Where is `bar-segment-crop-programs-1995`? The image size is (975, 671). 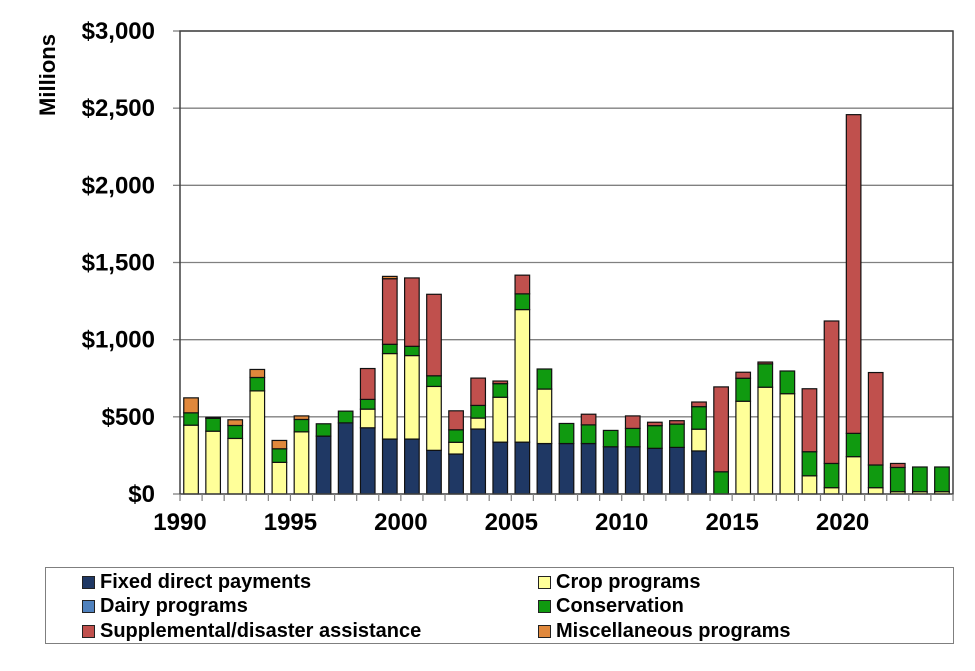 bar-segment-crop-programs-1995 is located at coordinates (301, 463).